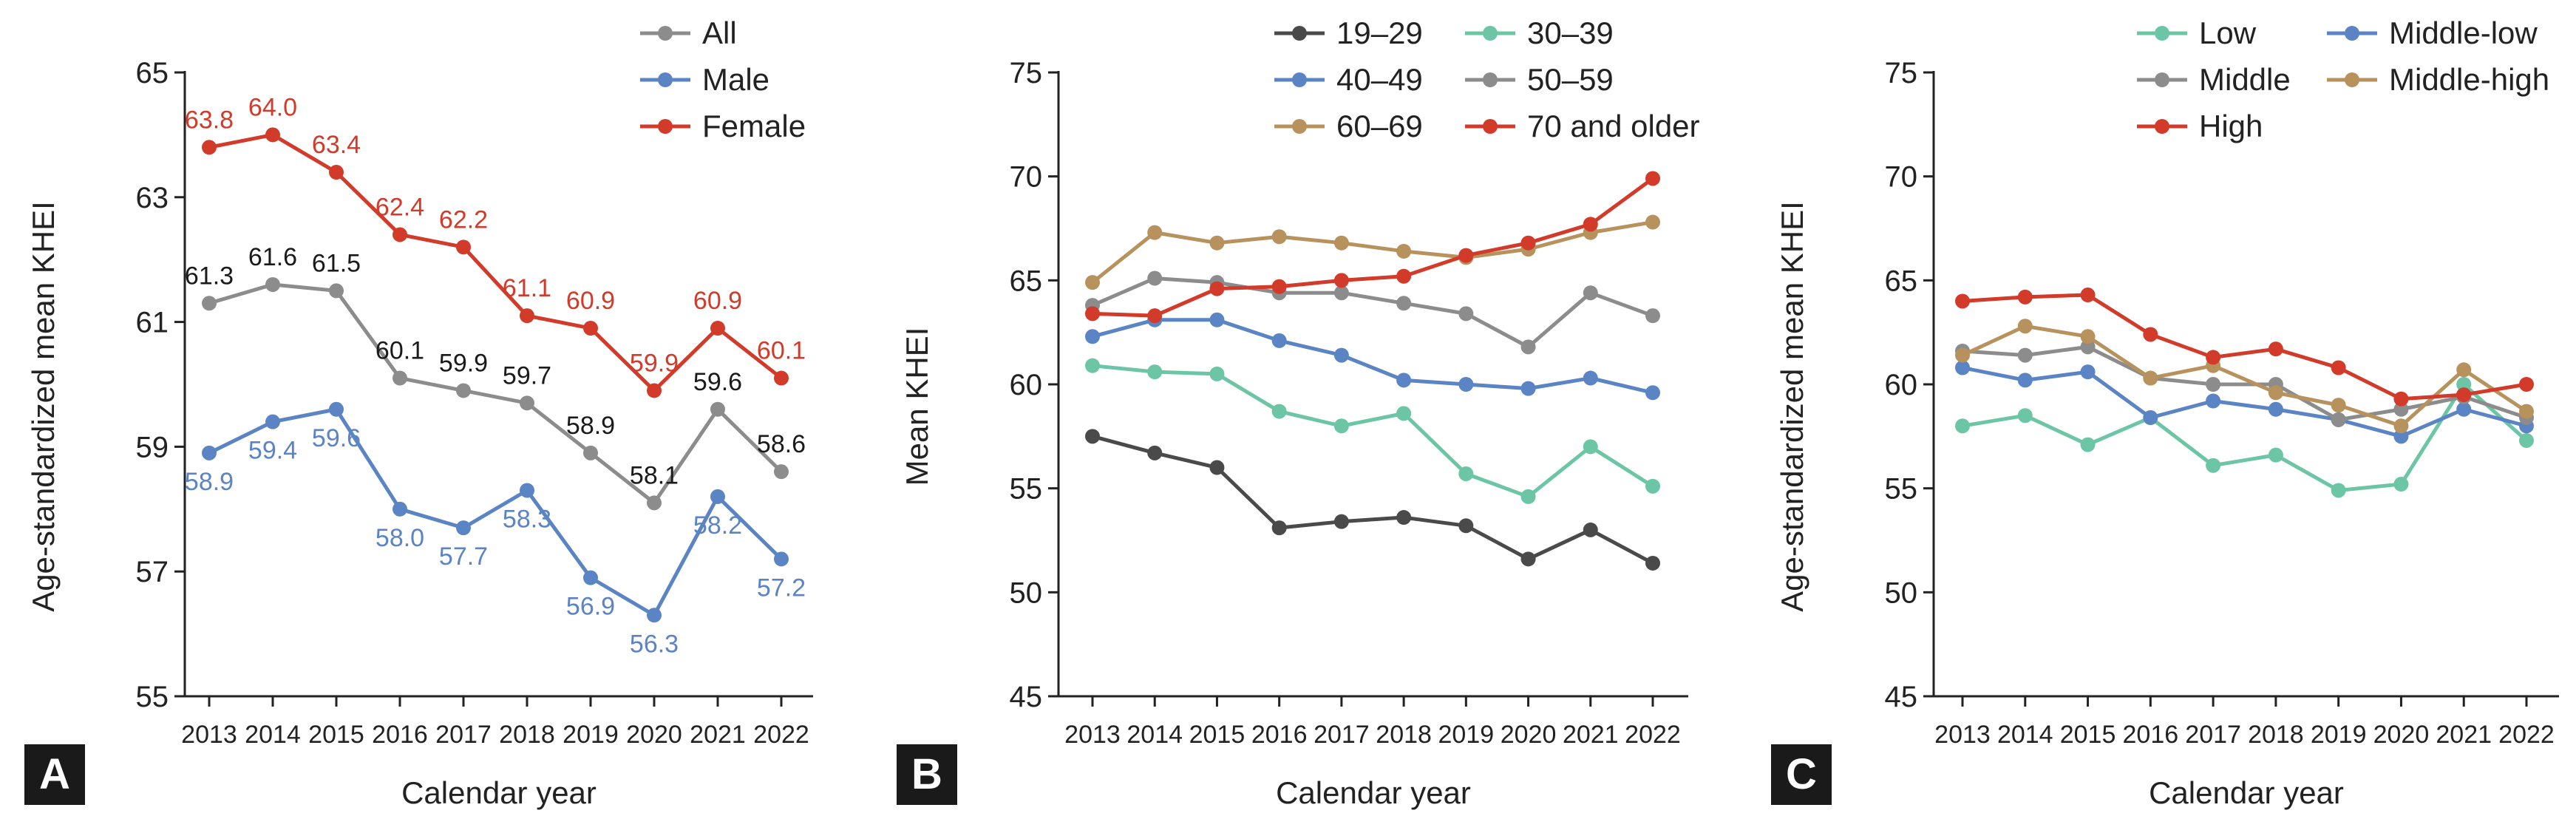 The height and width of the screenshot is (833, 2576). I want to click on data-label: 61.6, so click(272, 257).